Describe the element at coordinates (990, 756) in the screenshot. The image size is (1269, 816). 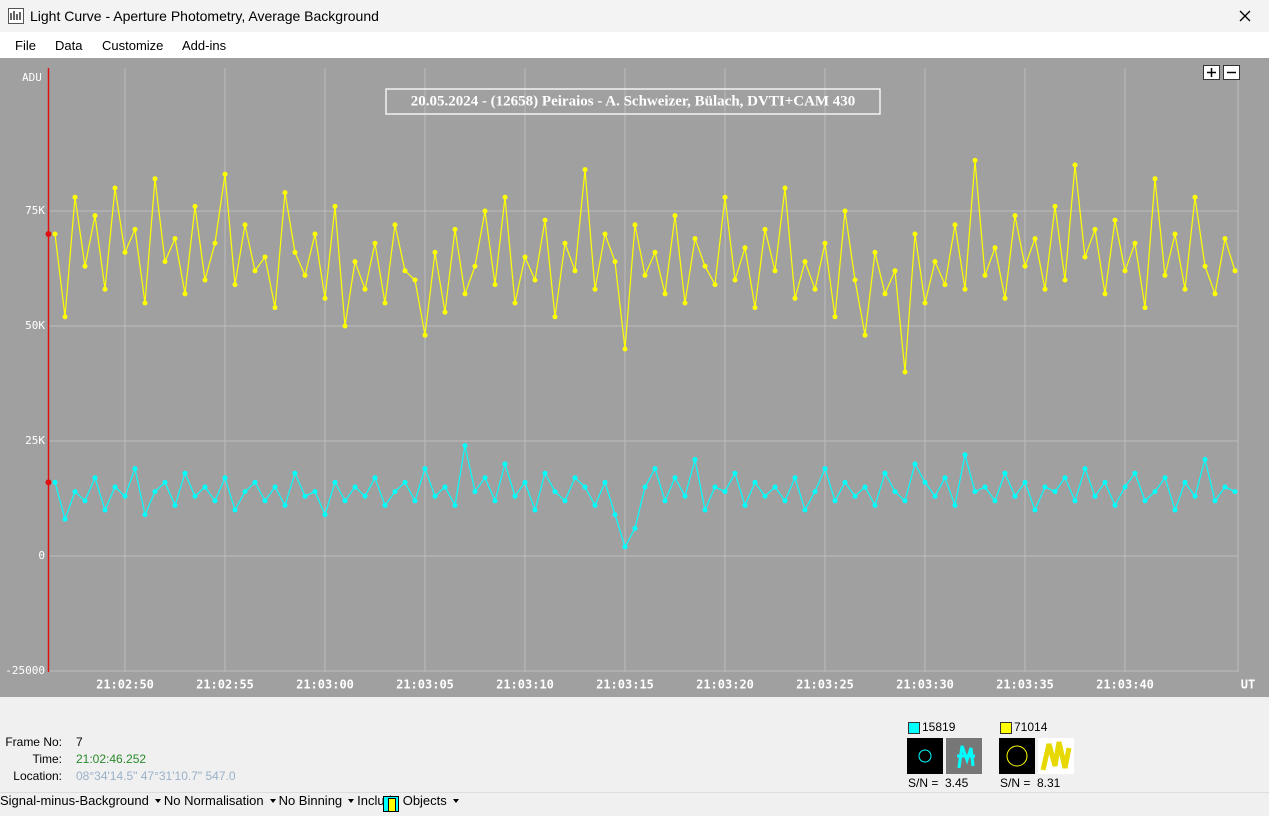
I see `object-thumbnails` at that location.